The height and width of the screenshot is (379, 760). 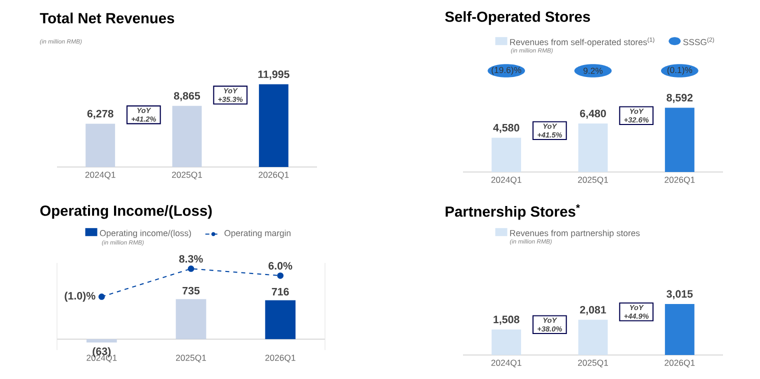 I want to click on data-label: 4,580, so click(x=506, y=129).